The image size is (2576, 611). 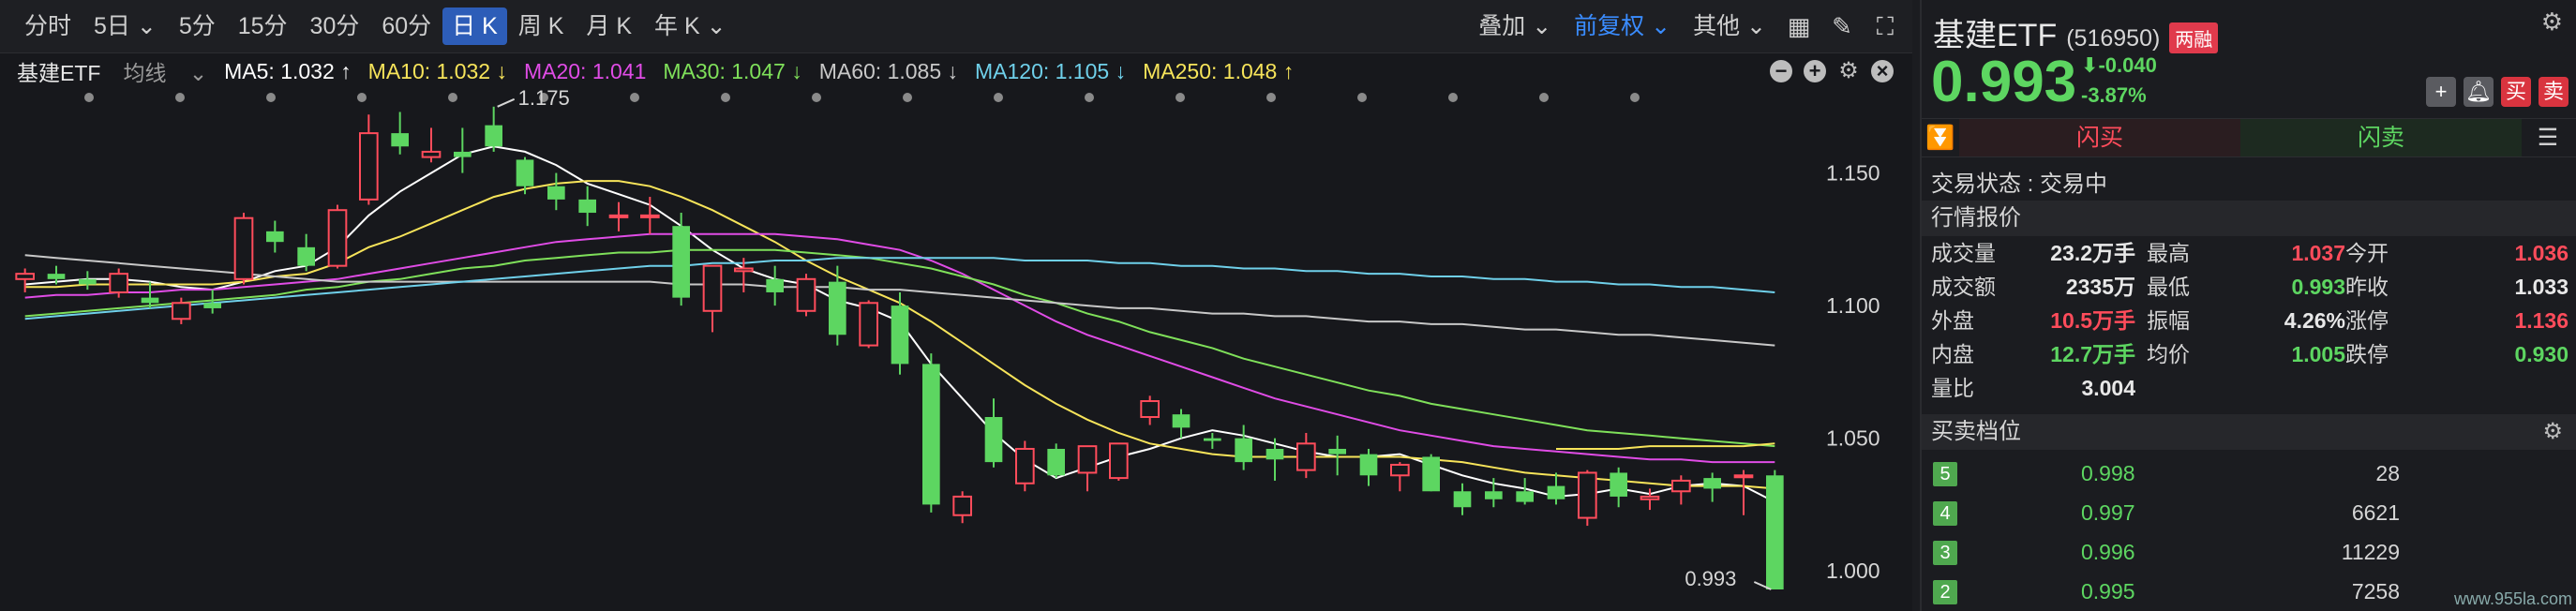 I want to click on flash-trade-bar: ⏬ 闪买 闪卖 ☰, so click(x=2249, y=137).